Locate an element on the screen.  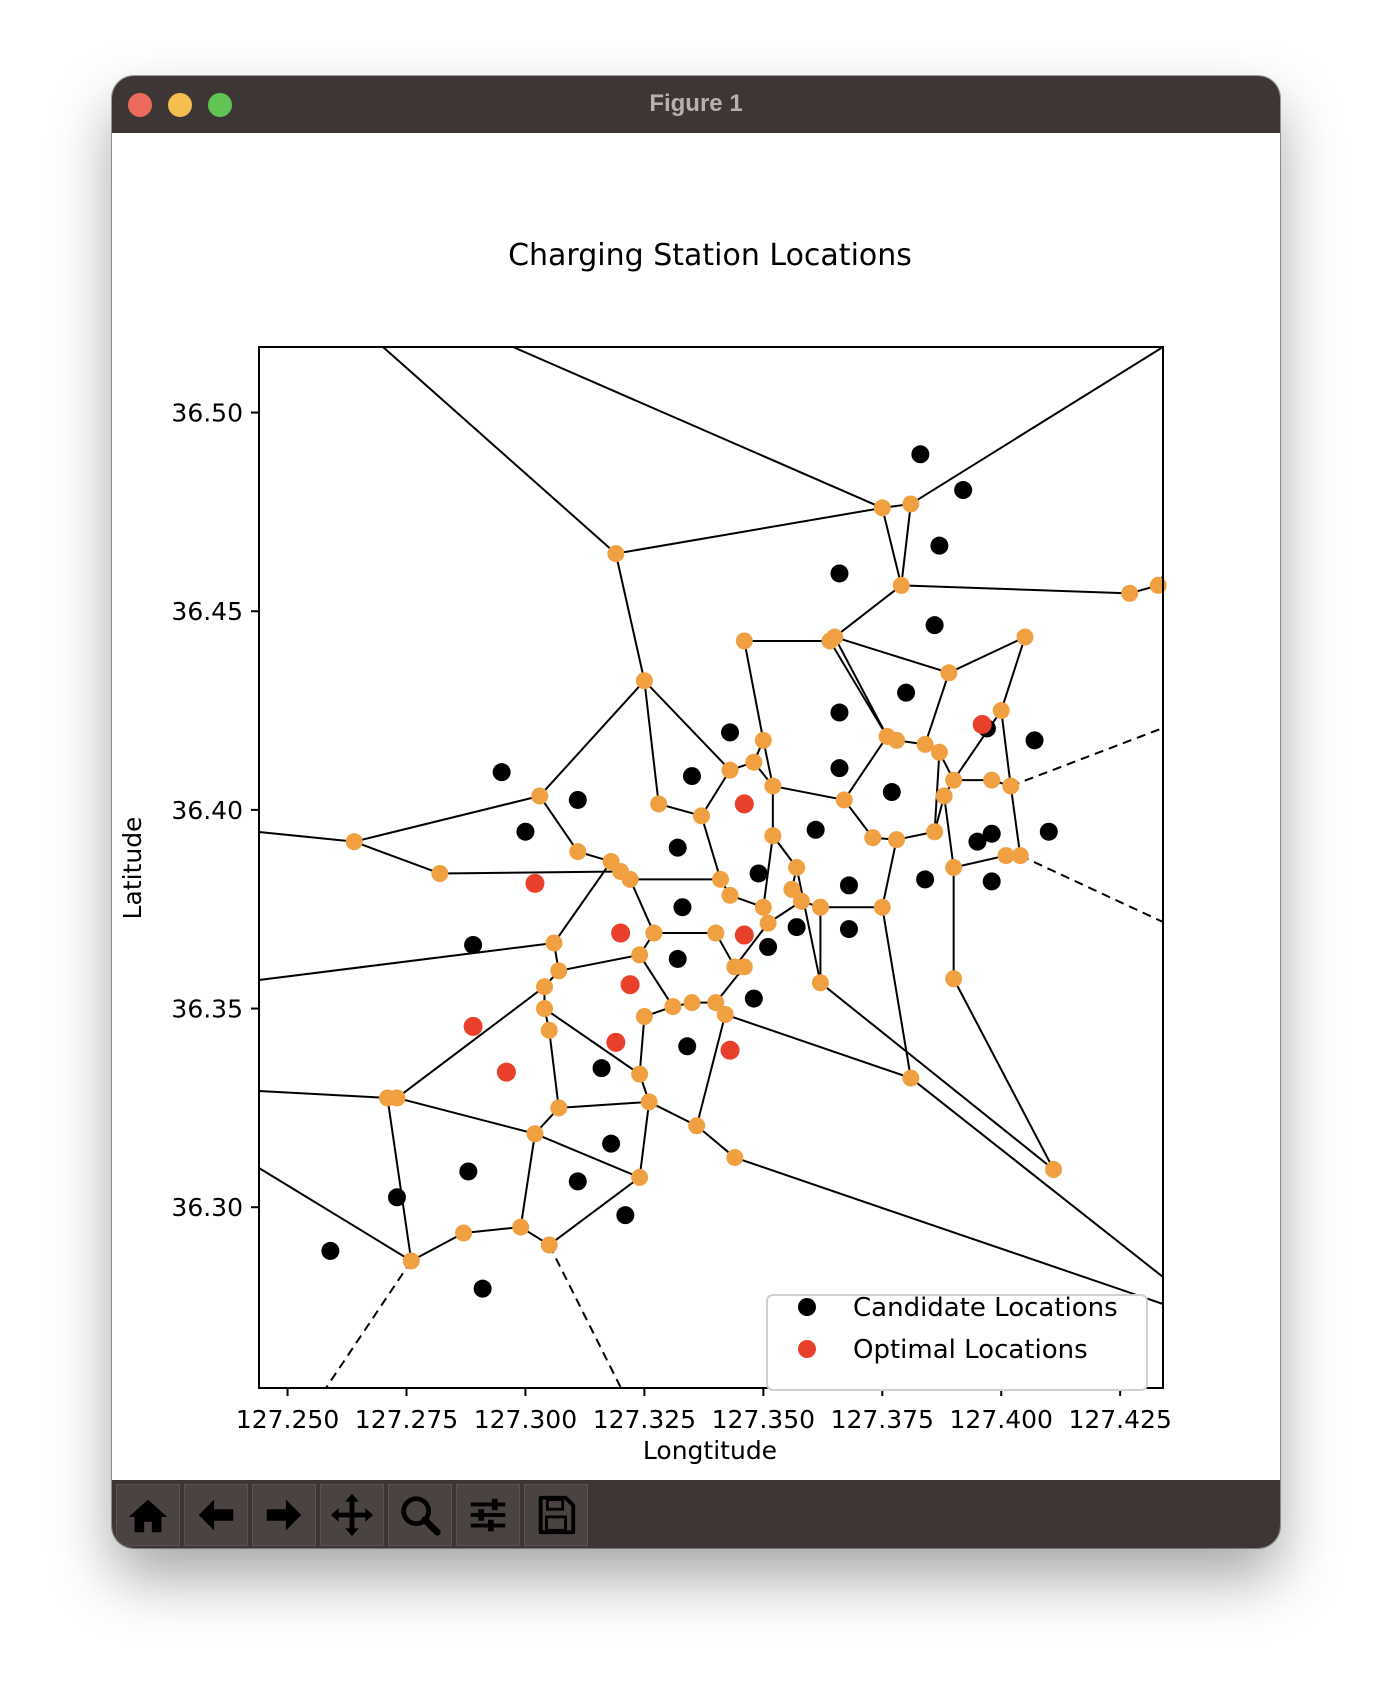
x-tick-label: 127.250 is located at coordinates (287, 1419).